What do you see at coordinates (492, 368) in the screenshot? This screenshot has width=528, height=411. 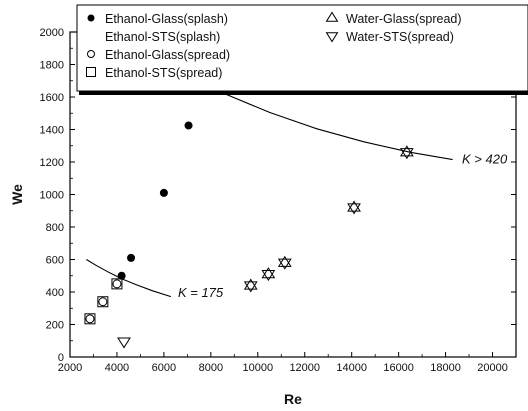 I see `x-tick-label: 20000` at bounding box center [492, 368].